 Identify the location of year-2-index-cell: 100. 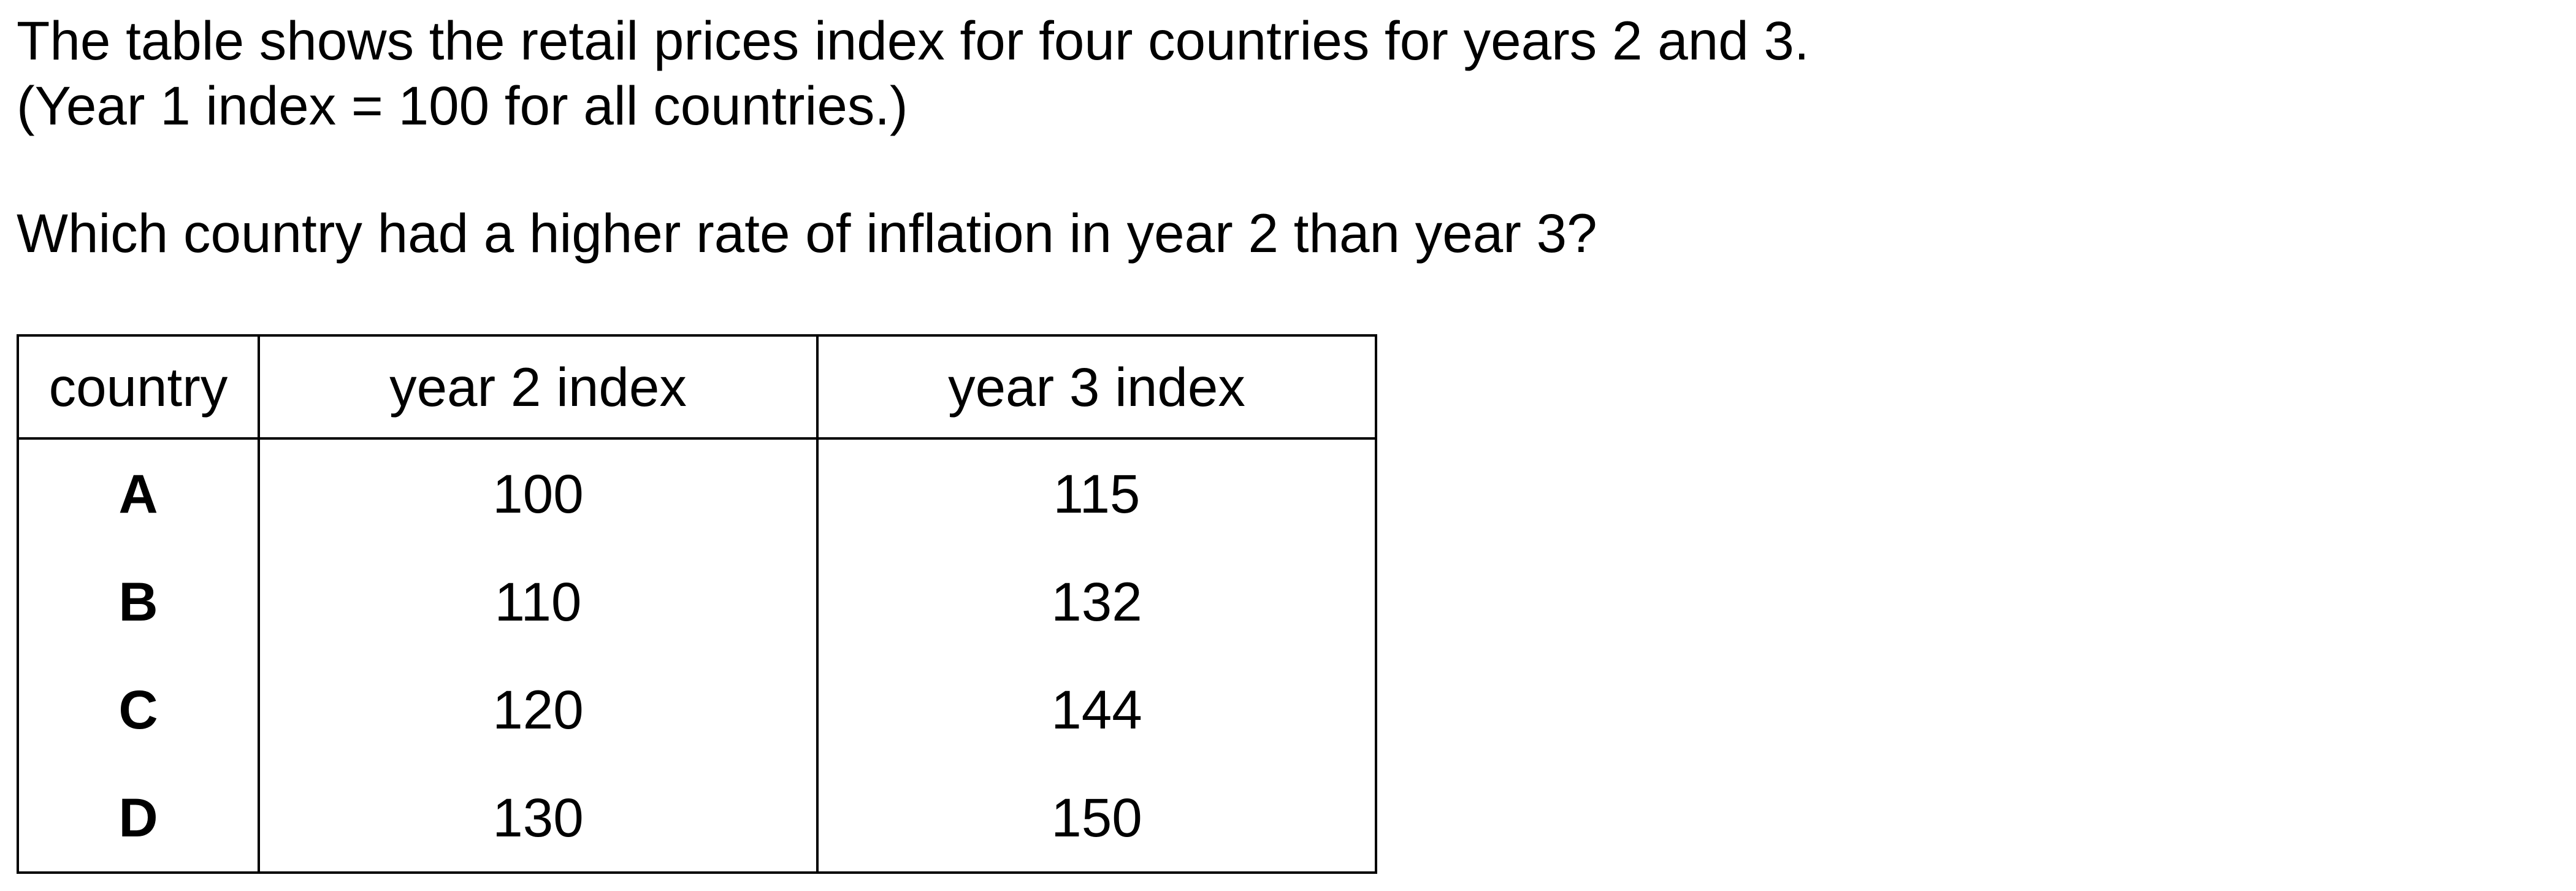
(538, 493).